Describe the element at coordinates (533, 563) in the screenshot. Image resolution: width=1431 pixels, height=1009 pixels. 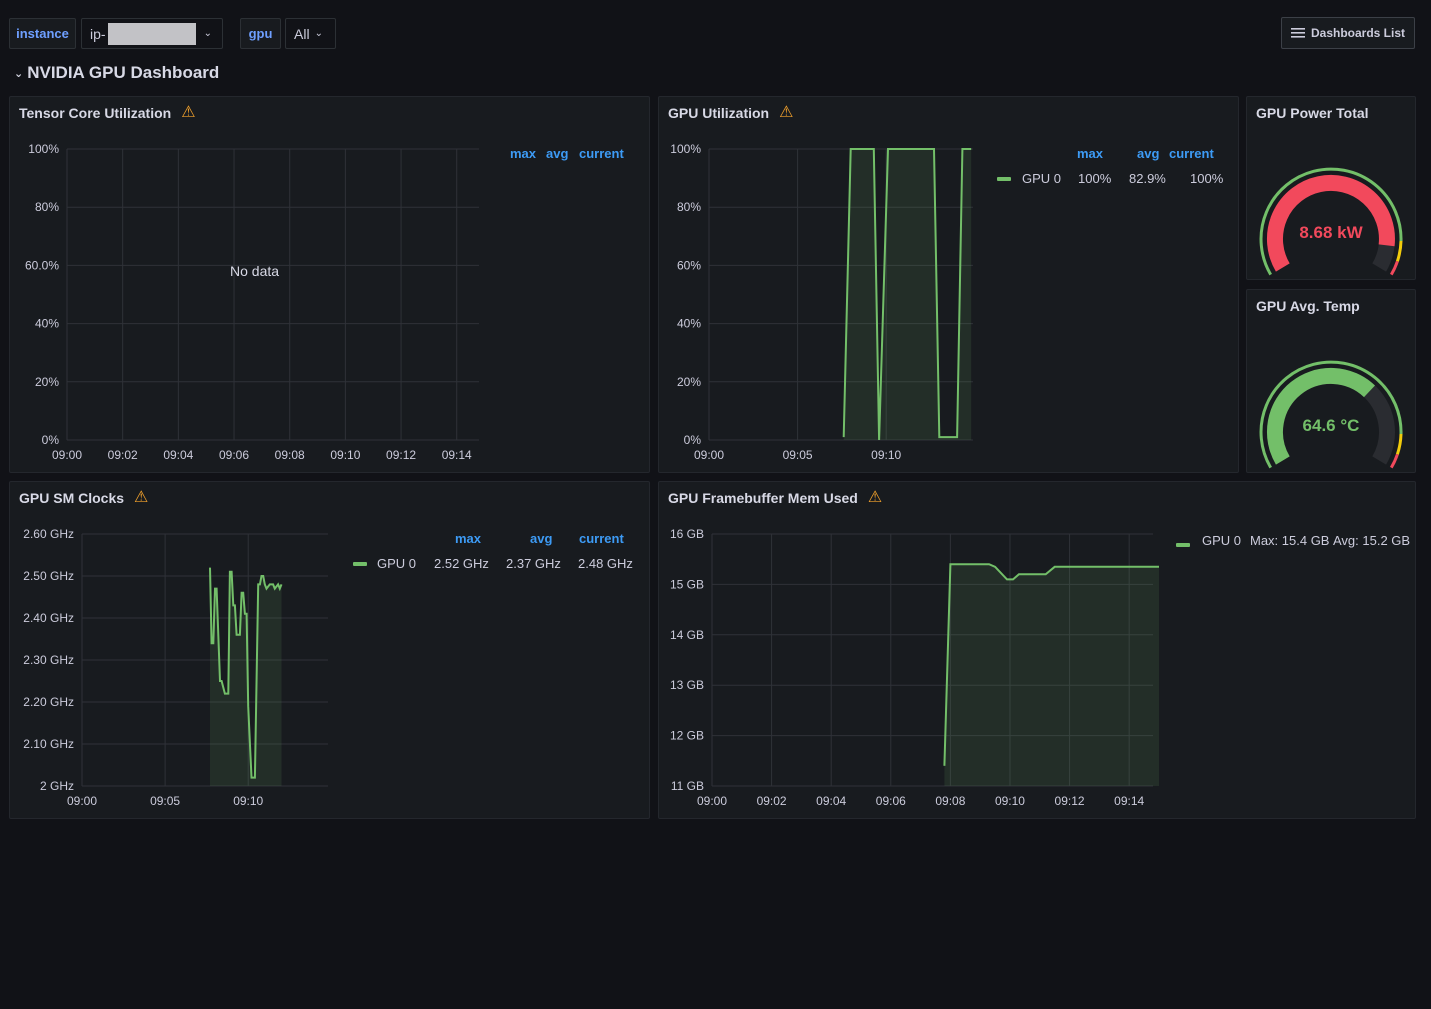
I see `legend-value-avg: 2.37 GHz` at that location.